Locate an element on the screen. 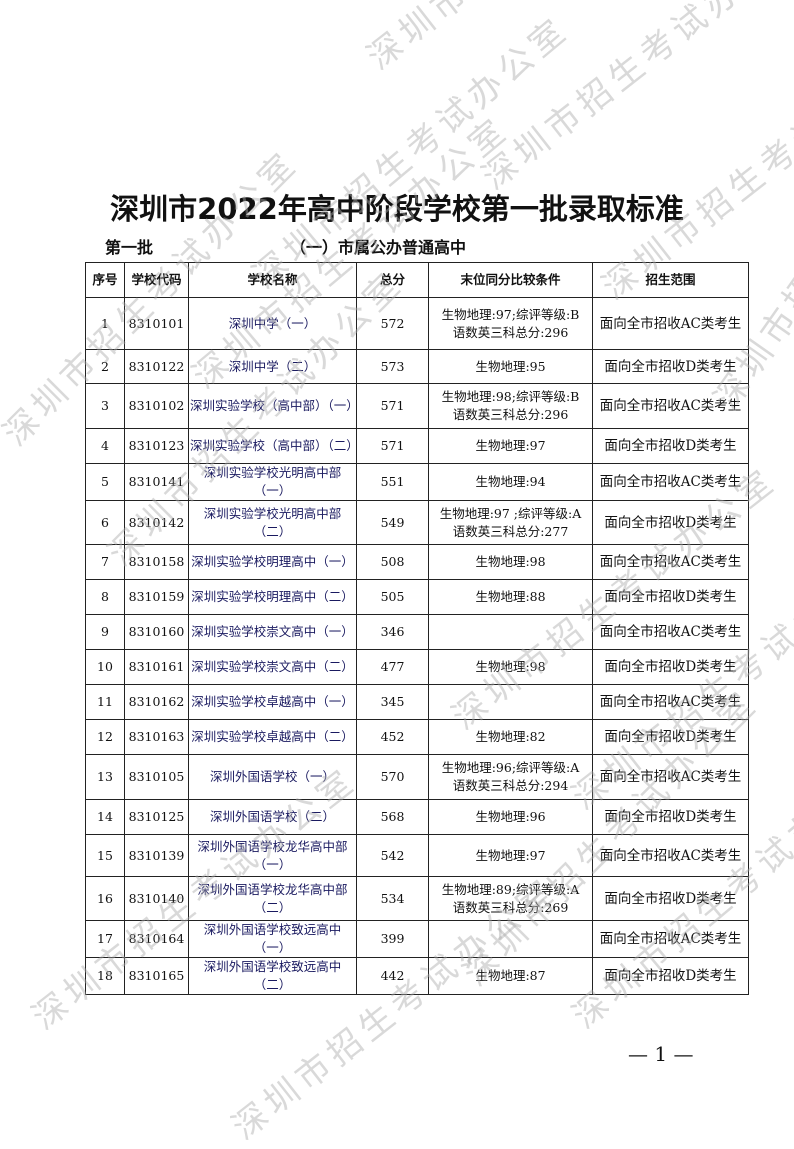  school-code: 8310105 is located at coordinates (156, 777).